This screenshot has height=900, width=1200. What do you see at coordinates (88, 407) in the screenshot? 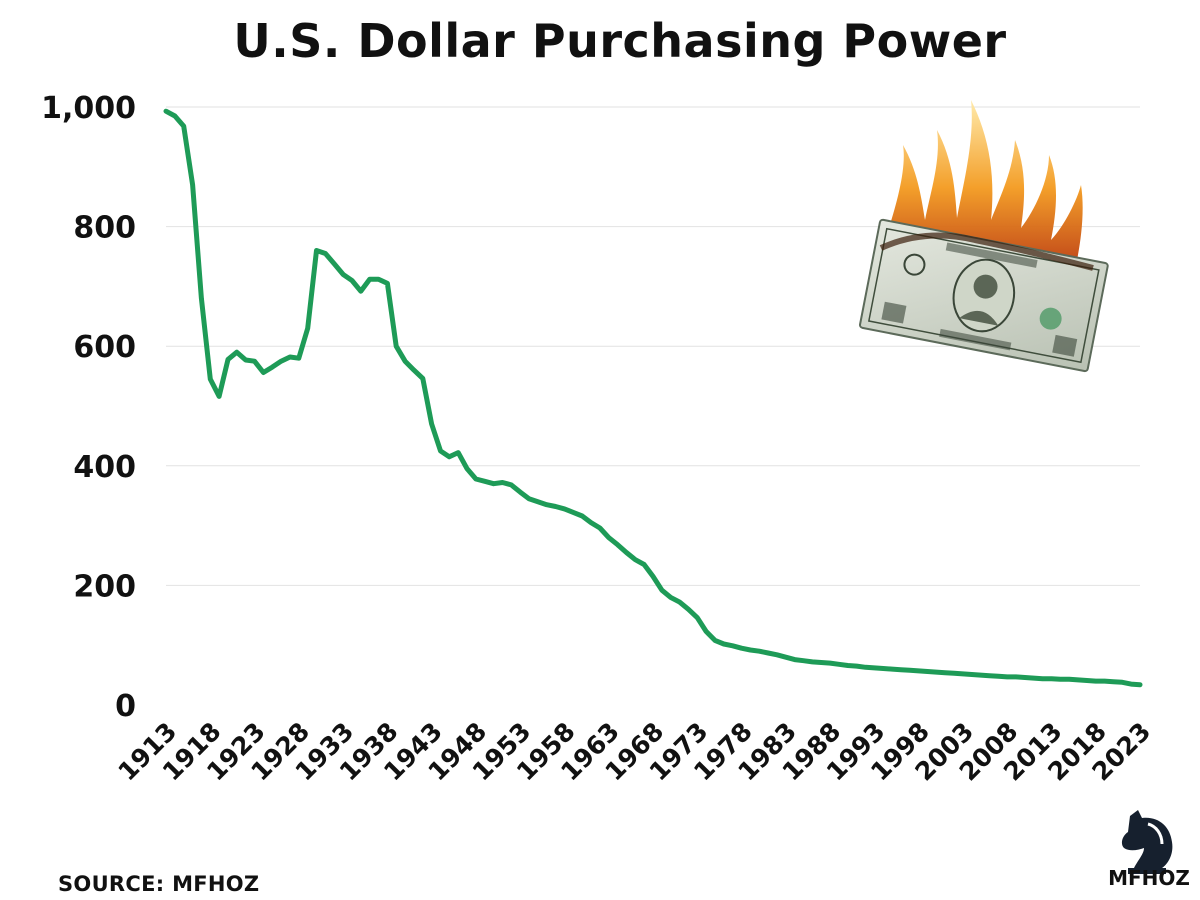
I see `y-axis-ticks: 0 200 400 600 800 1,000` at bounding box center [88, 407].